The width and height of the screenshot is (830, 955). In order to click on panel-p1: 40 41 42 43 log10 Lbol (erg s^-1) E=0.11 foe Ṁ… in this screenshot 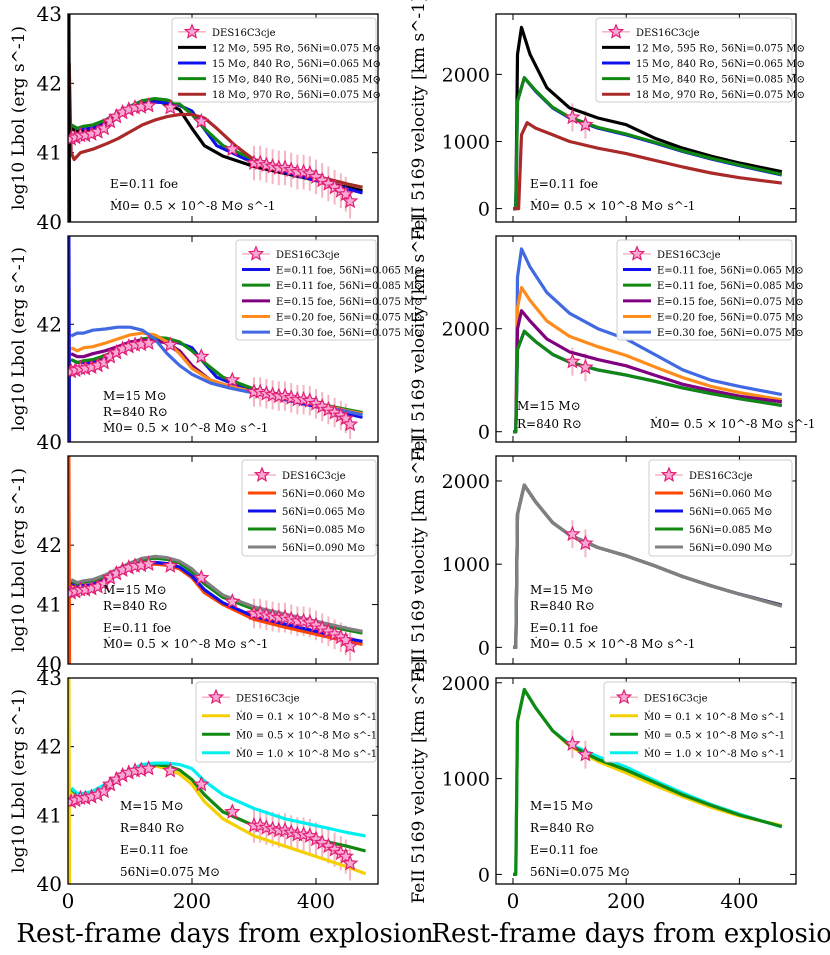, I will do `click(195, 118)`.